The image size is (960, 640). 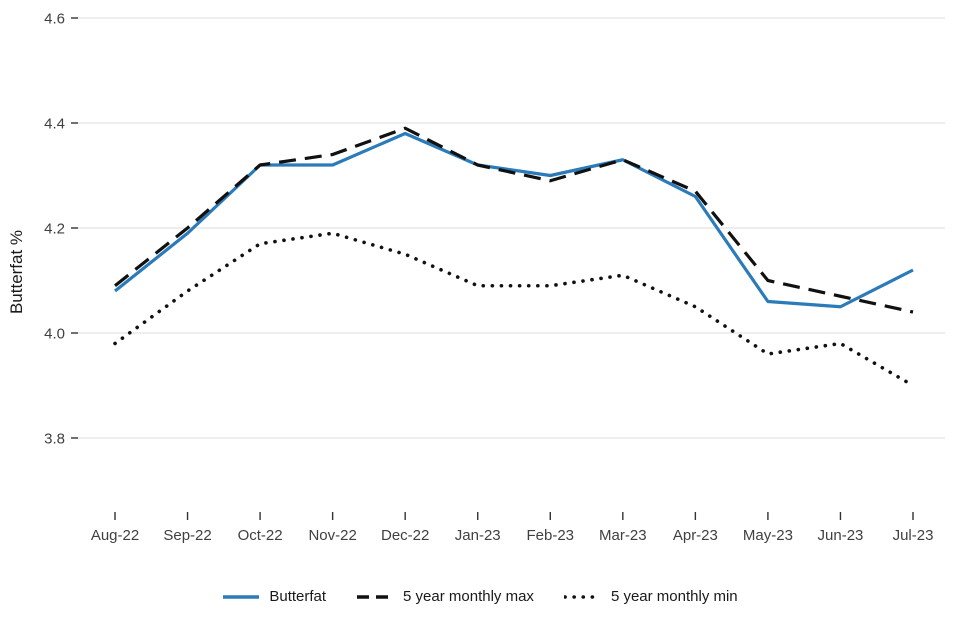 What do you see at coordinates (54, 333) in the screenshot?
I see `y-tick-label: 4.0` at bounding box center [54, 333].